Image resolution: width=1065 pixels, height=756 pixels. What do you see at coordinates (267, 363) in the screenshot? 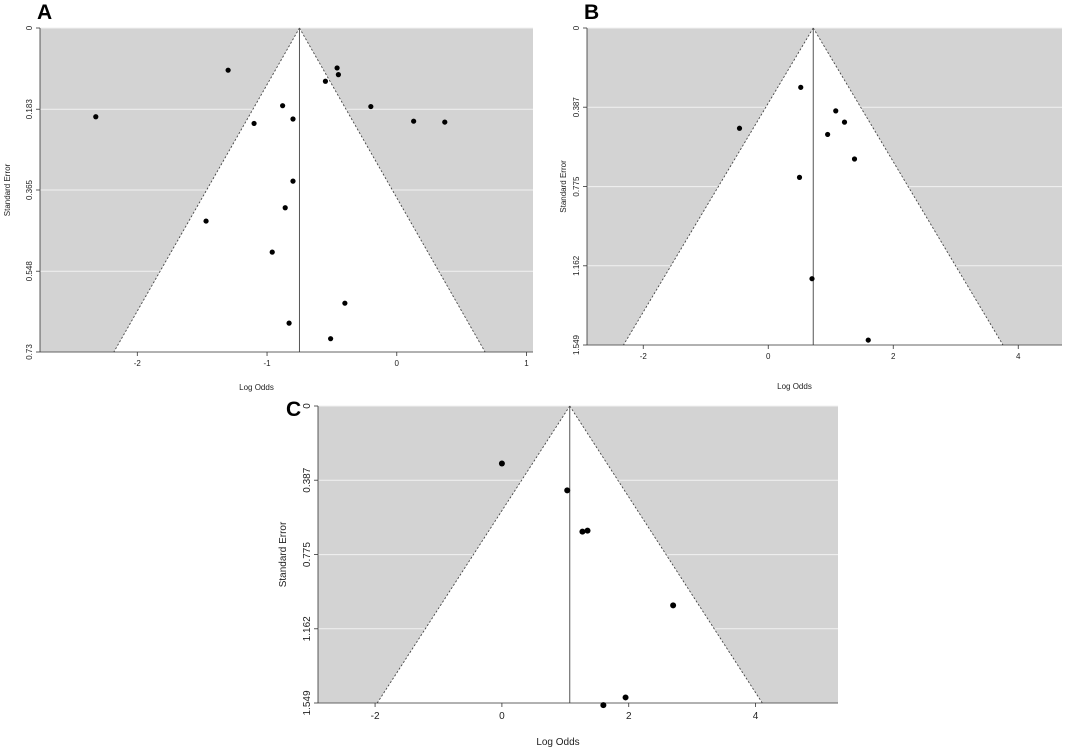
I see `x-tick-label: -1` at bounding box center [267, 363].